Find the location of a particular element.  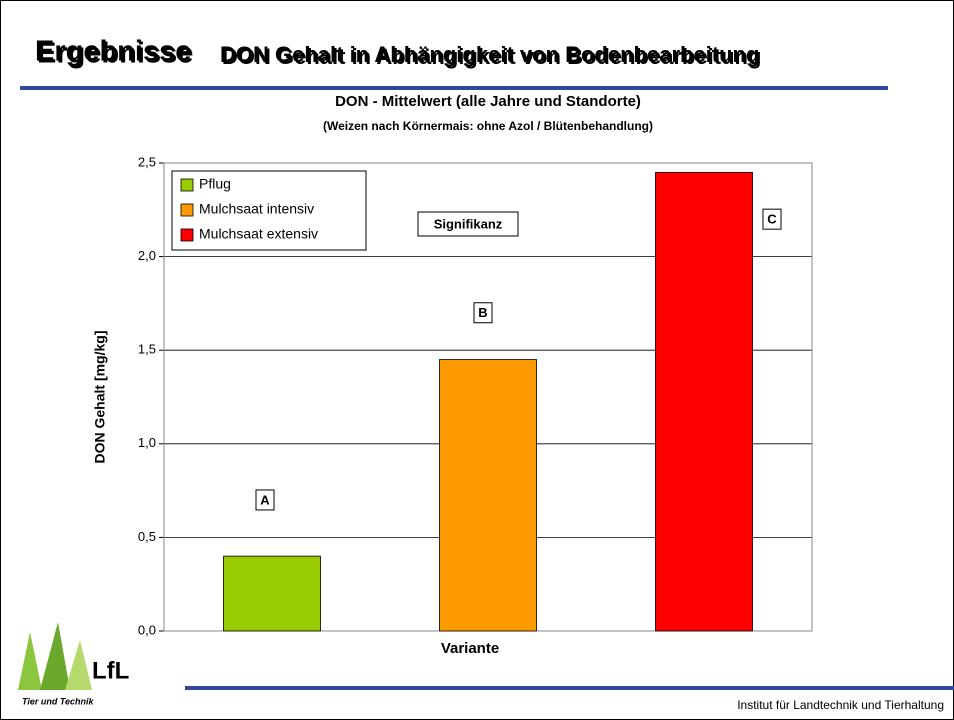

logo-sub: Tier und Technik is located at coordinates (58, 701).